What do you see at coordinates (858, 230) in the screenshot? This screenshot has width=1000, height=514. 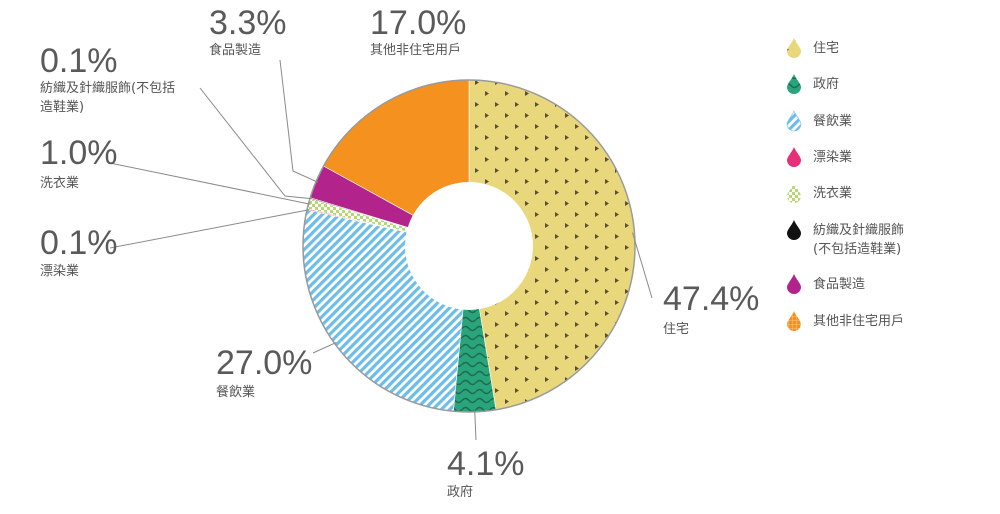 I see `legend-label-textile: 紡織及針織服飾` at bounding box center [858, 230].